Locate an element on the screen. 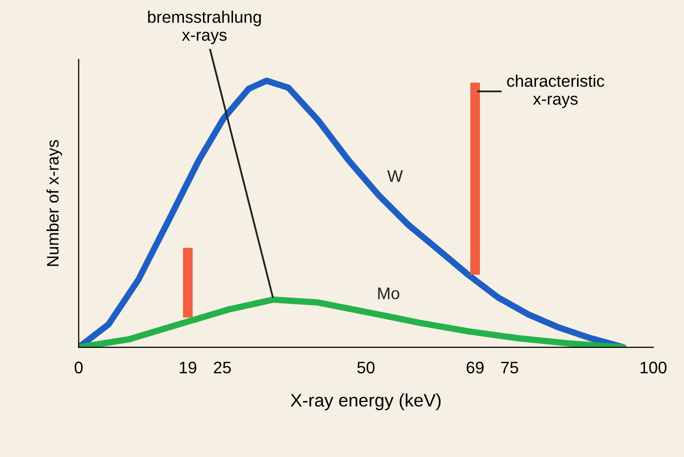 The image size is (684, 457). x-axis-title: X-ray energy (keV) is located at coordinates (365, 401).